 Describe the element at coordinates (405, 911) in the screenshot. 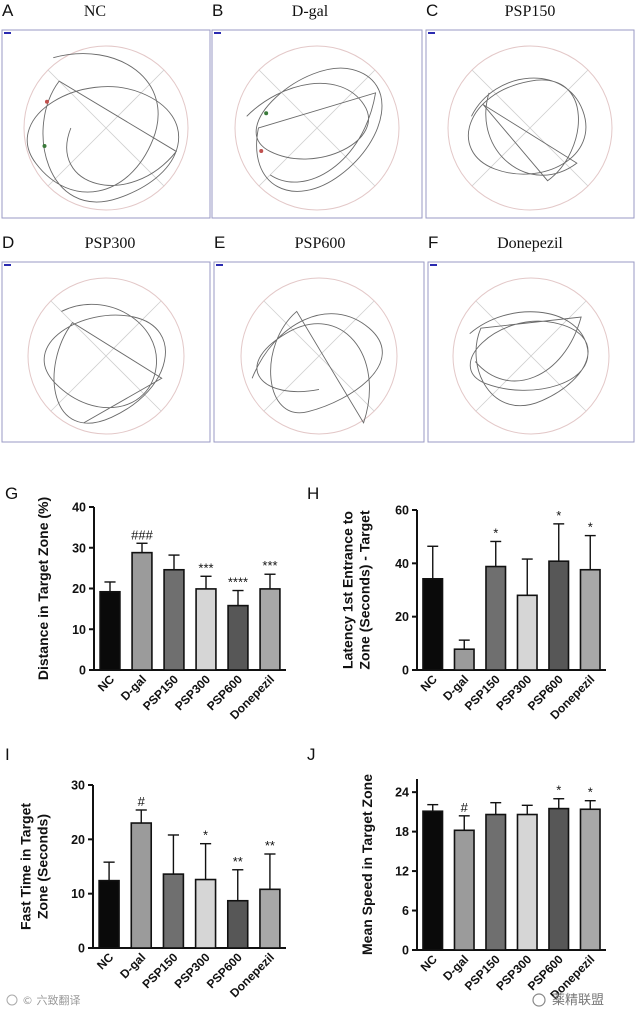

I see `y-tick-label: 6` at that location.